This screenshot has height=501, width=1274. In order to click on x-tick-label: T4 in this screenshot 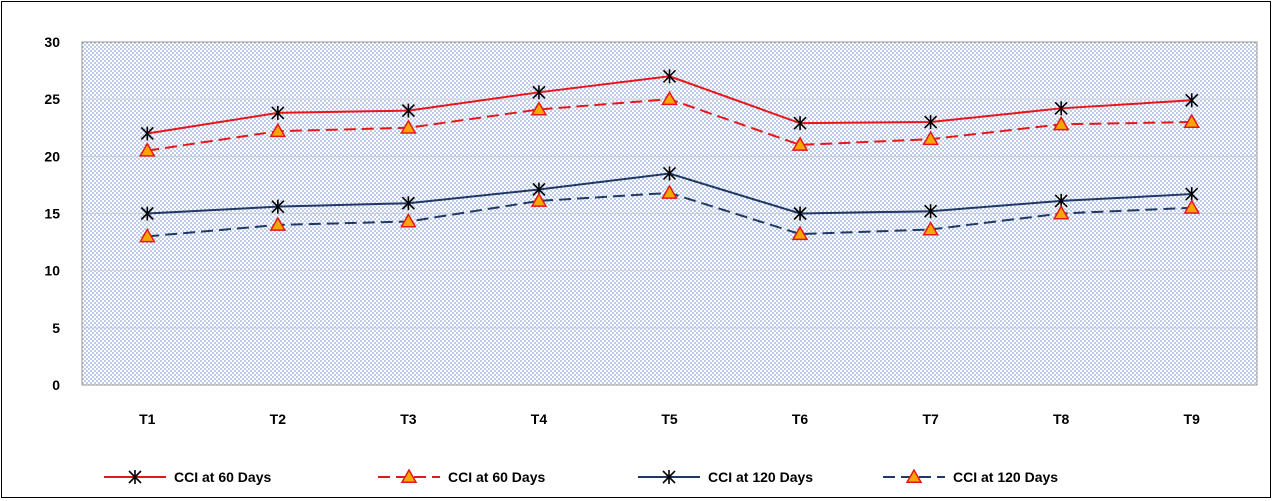, I will do `click(539, 419)`.